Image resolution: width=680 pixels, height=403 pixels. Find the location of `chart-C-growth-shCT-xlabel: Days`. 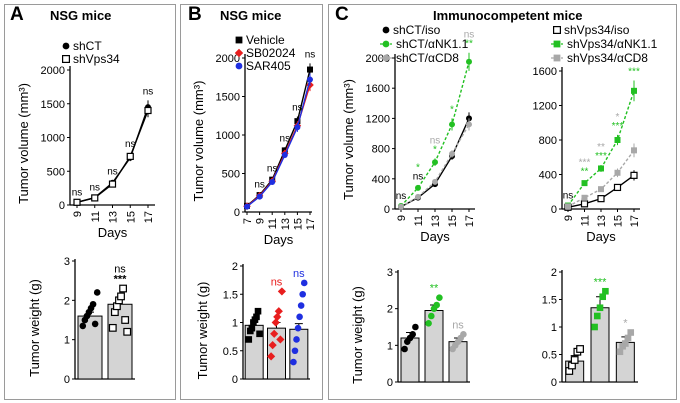

chart-C-growth-shCT-xlabel: Days is located at coordinates (435, 236).